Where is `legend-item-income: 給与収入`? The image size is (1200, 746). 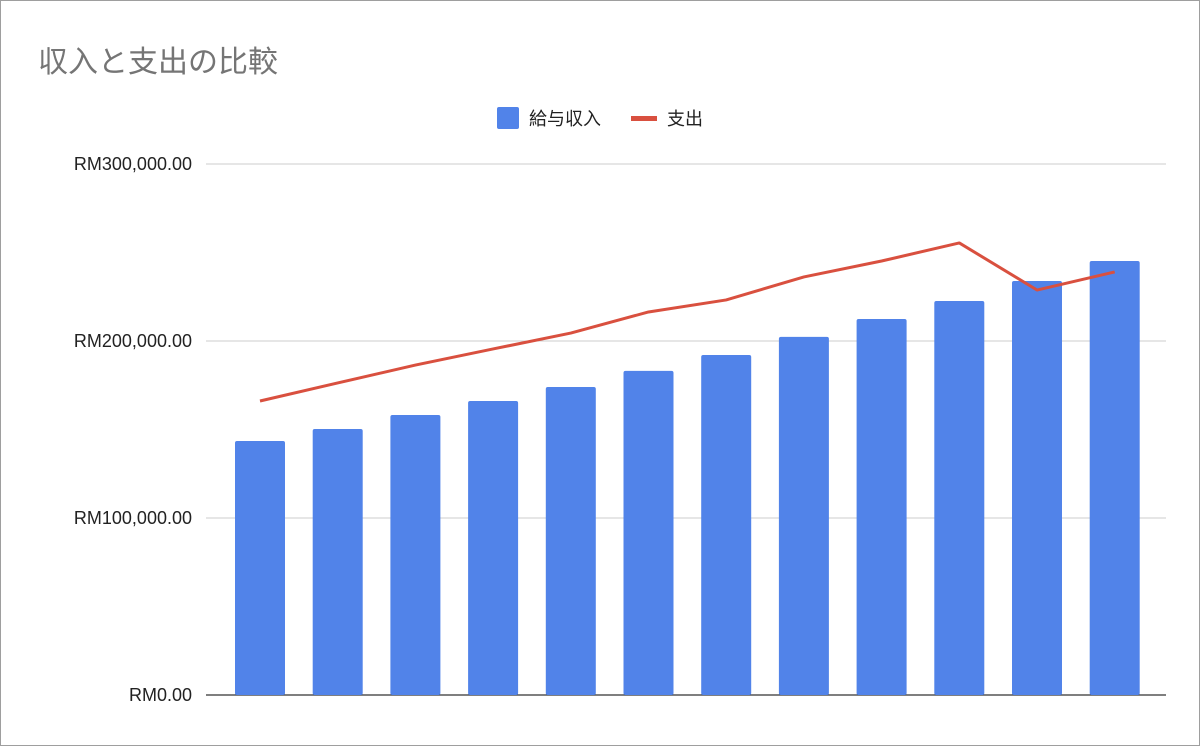
legend-item-income: 給与収入 is located at coordinates (549, 118).